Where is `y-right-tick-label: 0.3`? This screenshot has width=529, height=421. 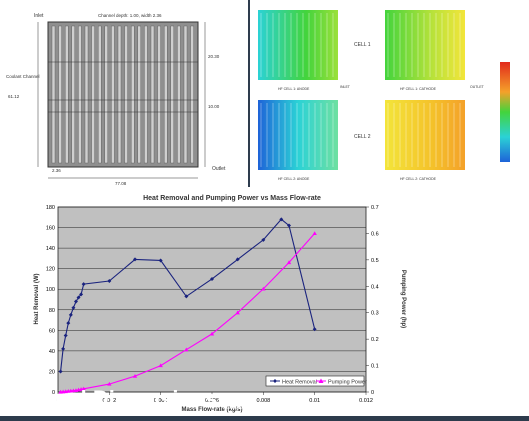
y-right-tick-label: 0.3 is located at coordinates (375, 314).